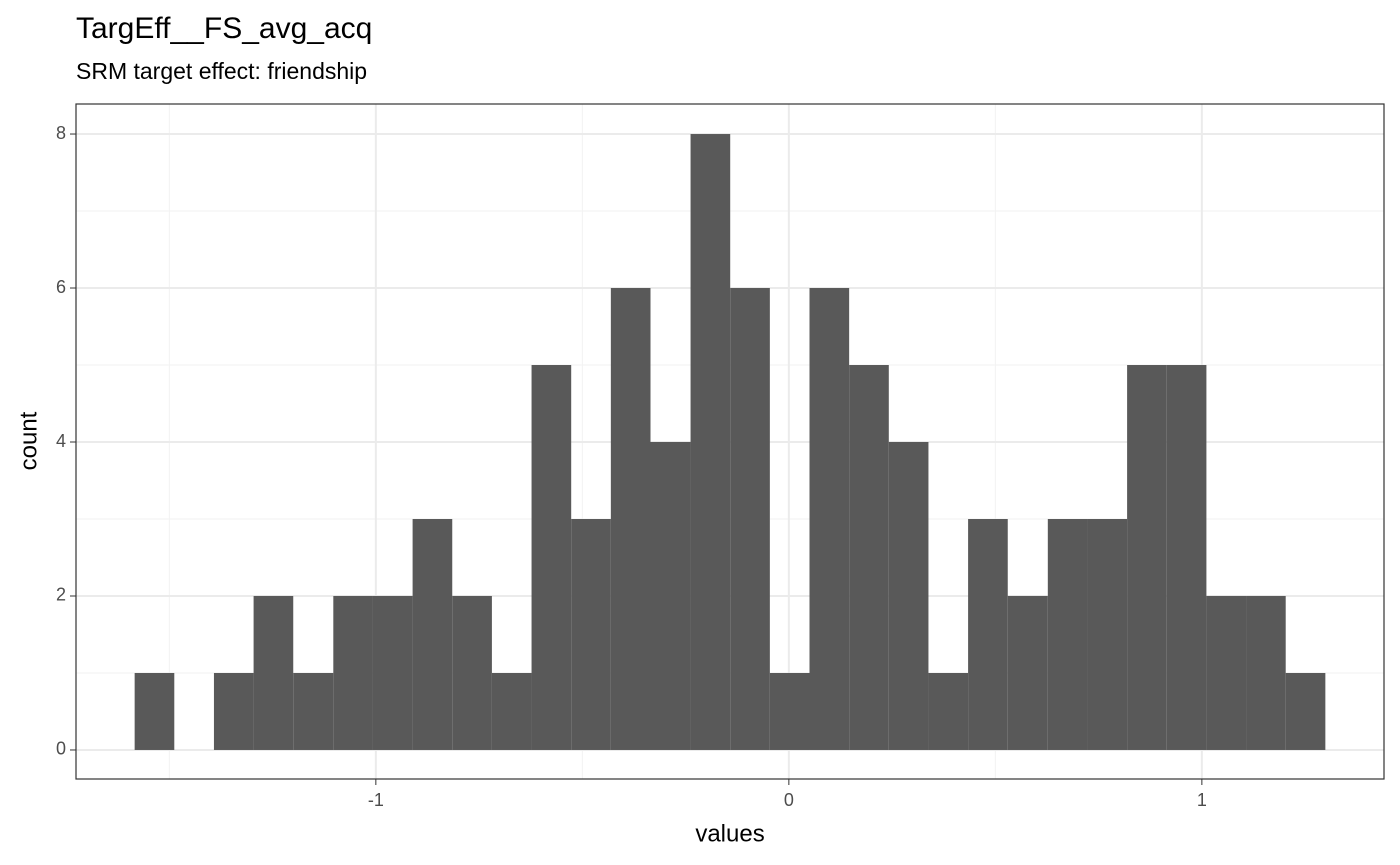 This screenshot has width=1400, height=865. What do you see at coordinates (1202, 800) in the screenshot?
I see `x-tick-label: 1` at bounding box center [1202, 800].